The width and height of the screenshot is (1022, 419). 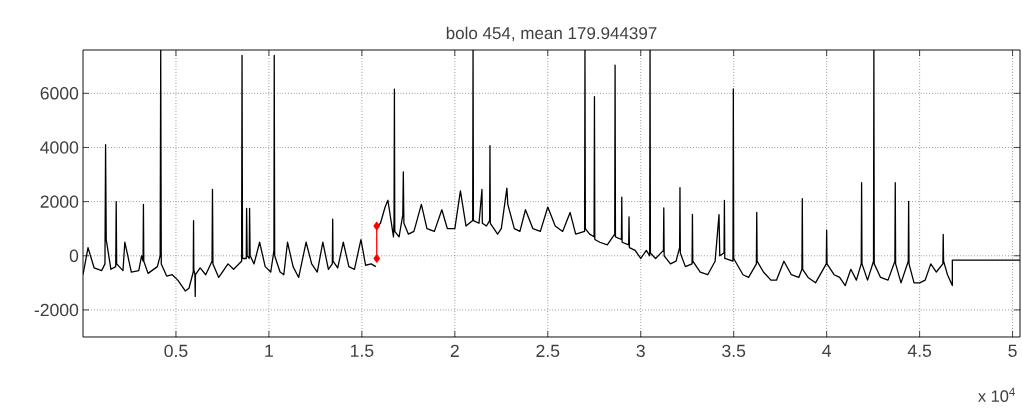 What do you see at coordinates (919, 350) in the screenshot?
I see `x-tick-label: 4.5` at bounding box center [919, 350].